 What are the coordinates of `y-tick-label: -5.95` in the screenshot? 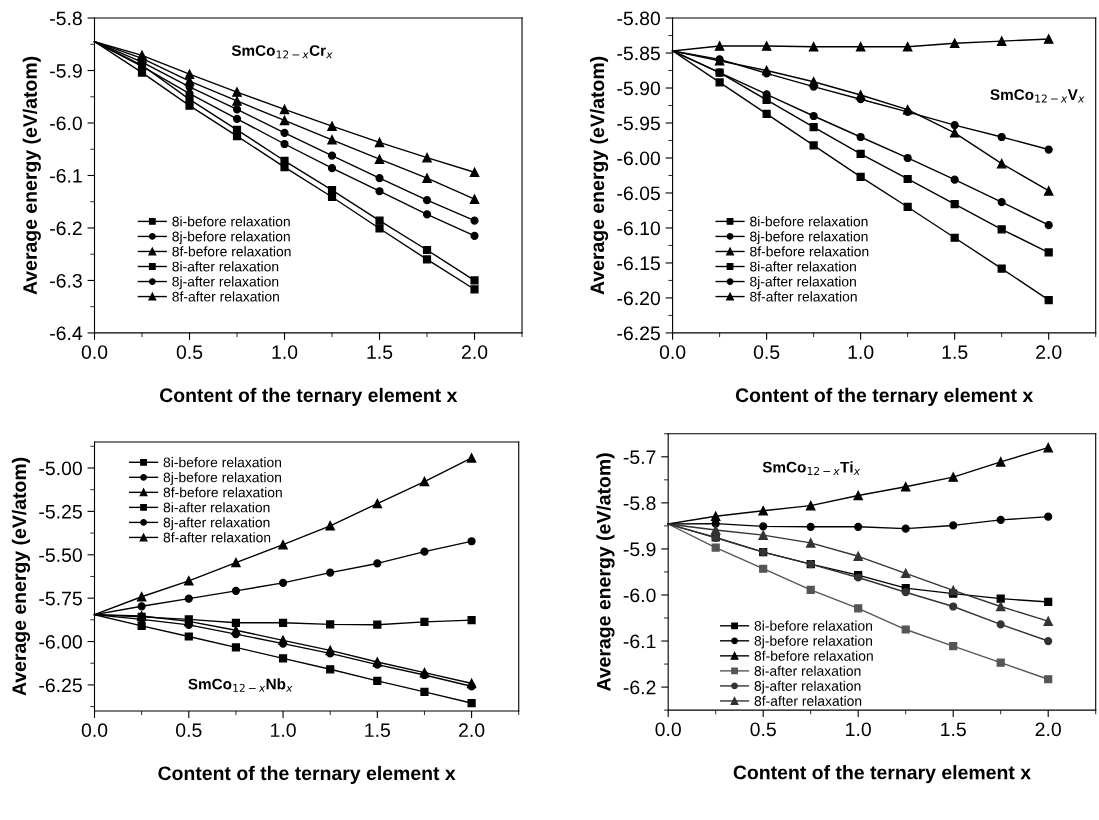 It's located at (638, 123).